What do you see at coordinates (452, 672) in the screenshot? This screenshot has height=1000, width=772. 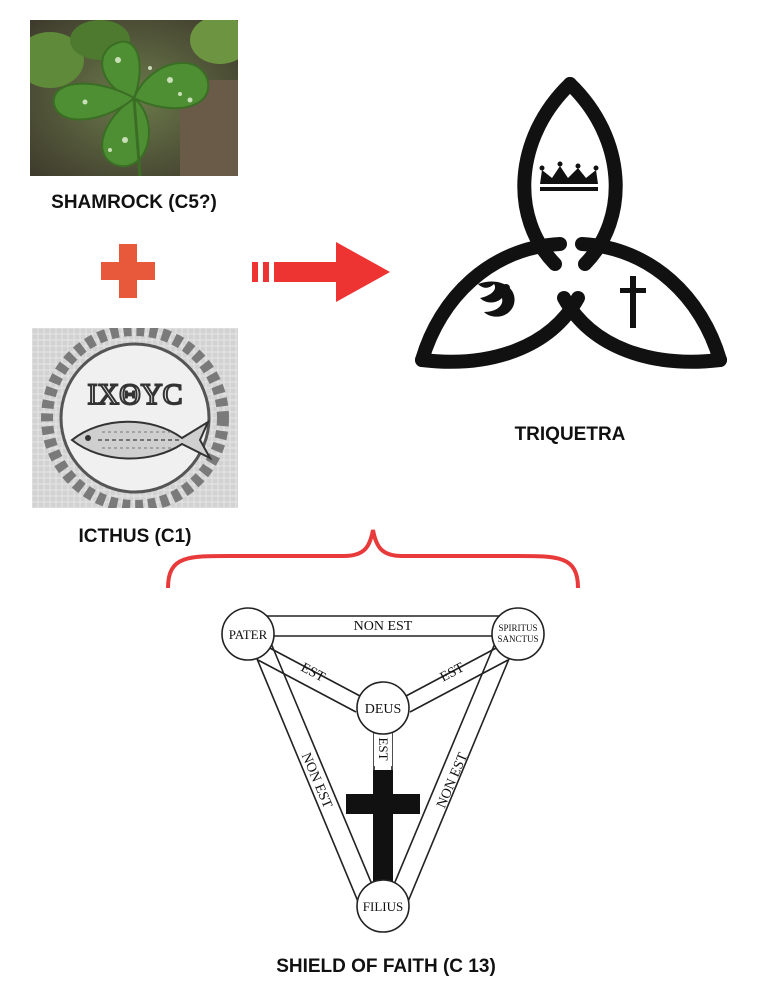 I see `edge-spiritus-deus-label: EST` at bounding box center [452, 672].